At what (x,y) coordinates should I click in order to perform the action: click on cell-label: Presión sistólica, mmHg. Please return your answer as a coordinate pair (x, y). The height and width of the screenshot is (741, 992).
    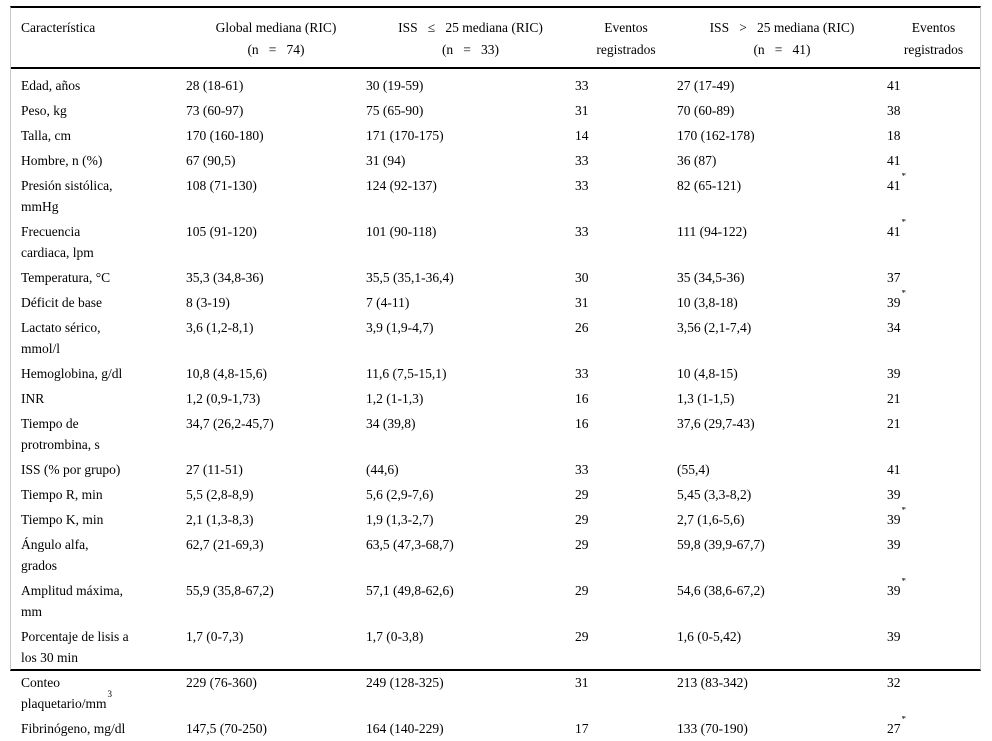
    Looking at the image, I should click on (98, 196).